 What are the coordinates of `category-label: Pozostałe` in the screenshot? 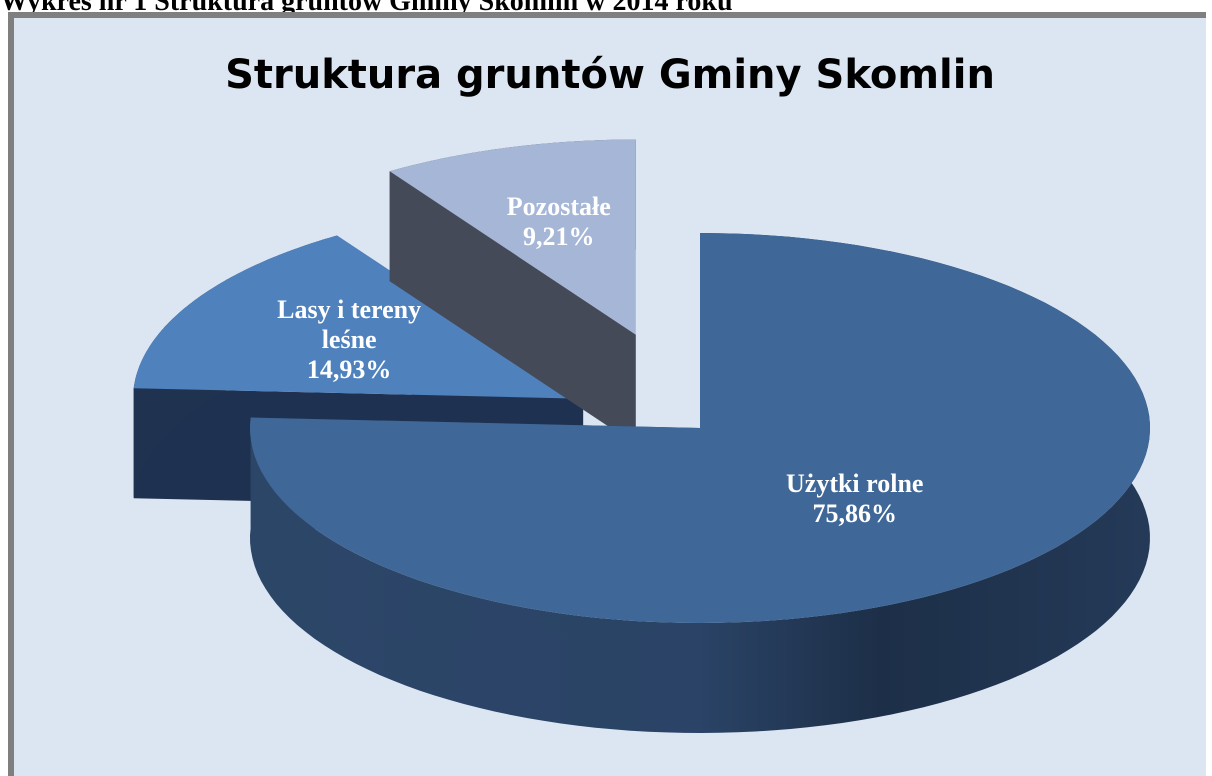 It's located at (558, 207).